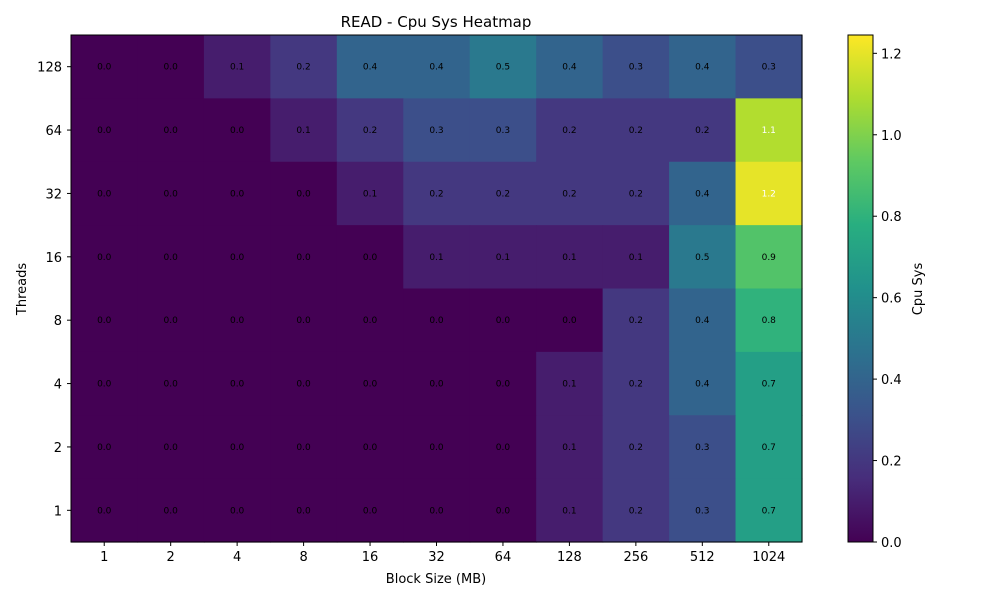 The image size is (1000, 600). I want to click on y-tick-label: 1, so click(58, 511).